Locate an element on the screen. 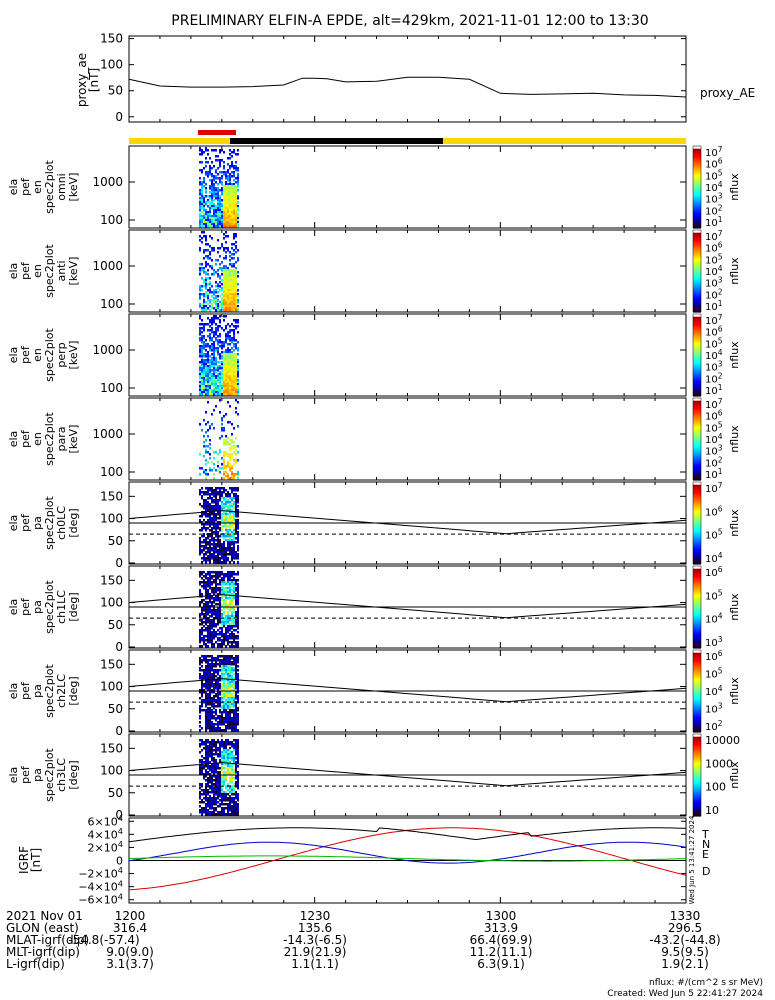 This screenshot has width=775, height=1000. y-tick-label: 1000 is located at coordinates (107, 266).